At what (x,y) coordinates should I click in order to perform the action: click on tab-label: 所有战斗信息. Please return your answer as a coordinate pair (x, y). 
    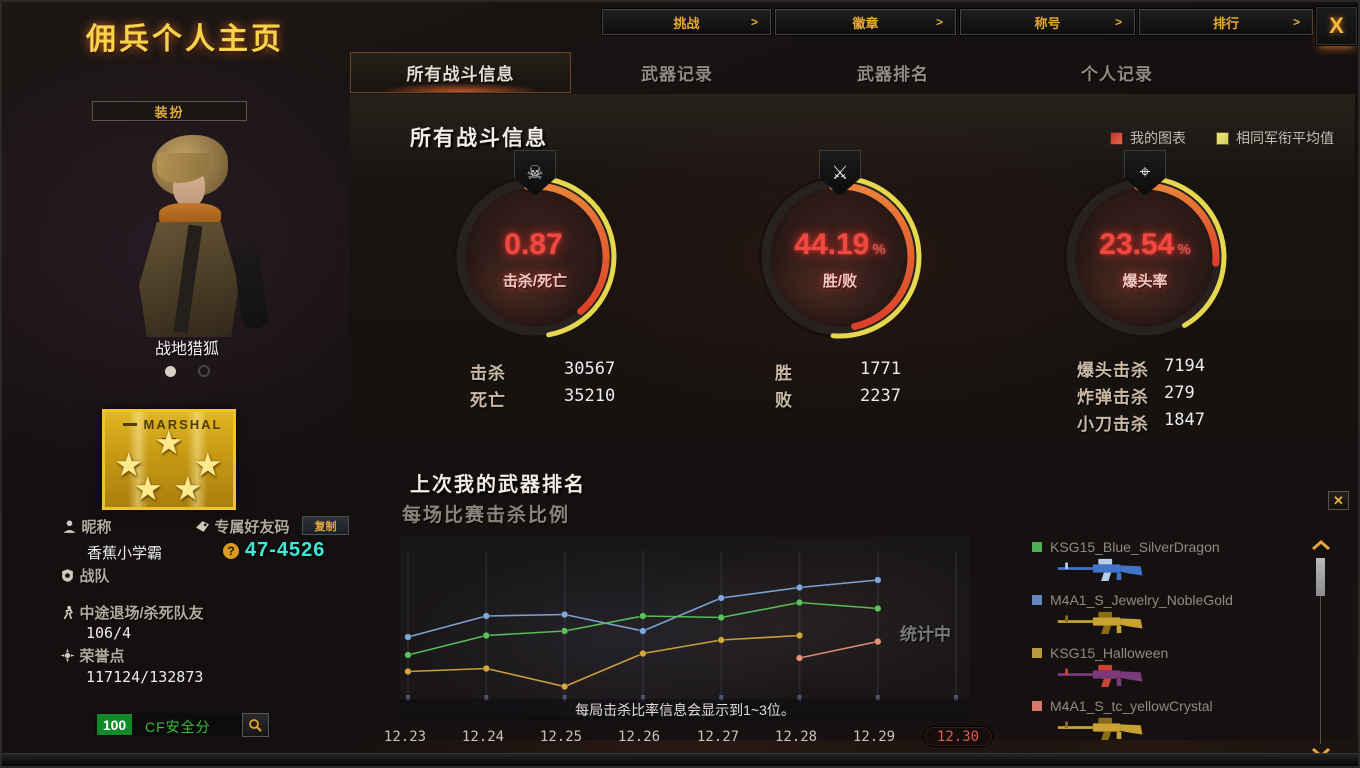
    Looking at the image, I should click on (460, 74).